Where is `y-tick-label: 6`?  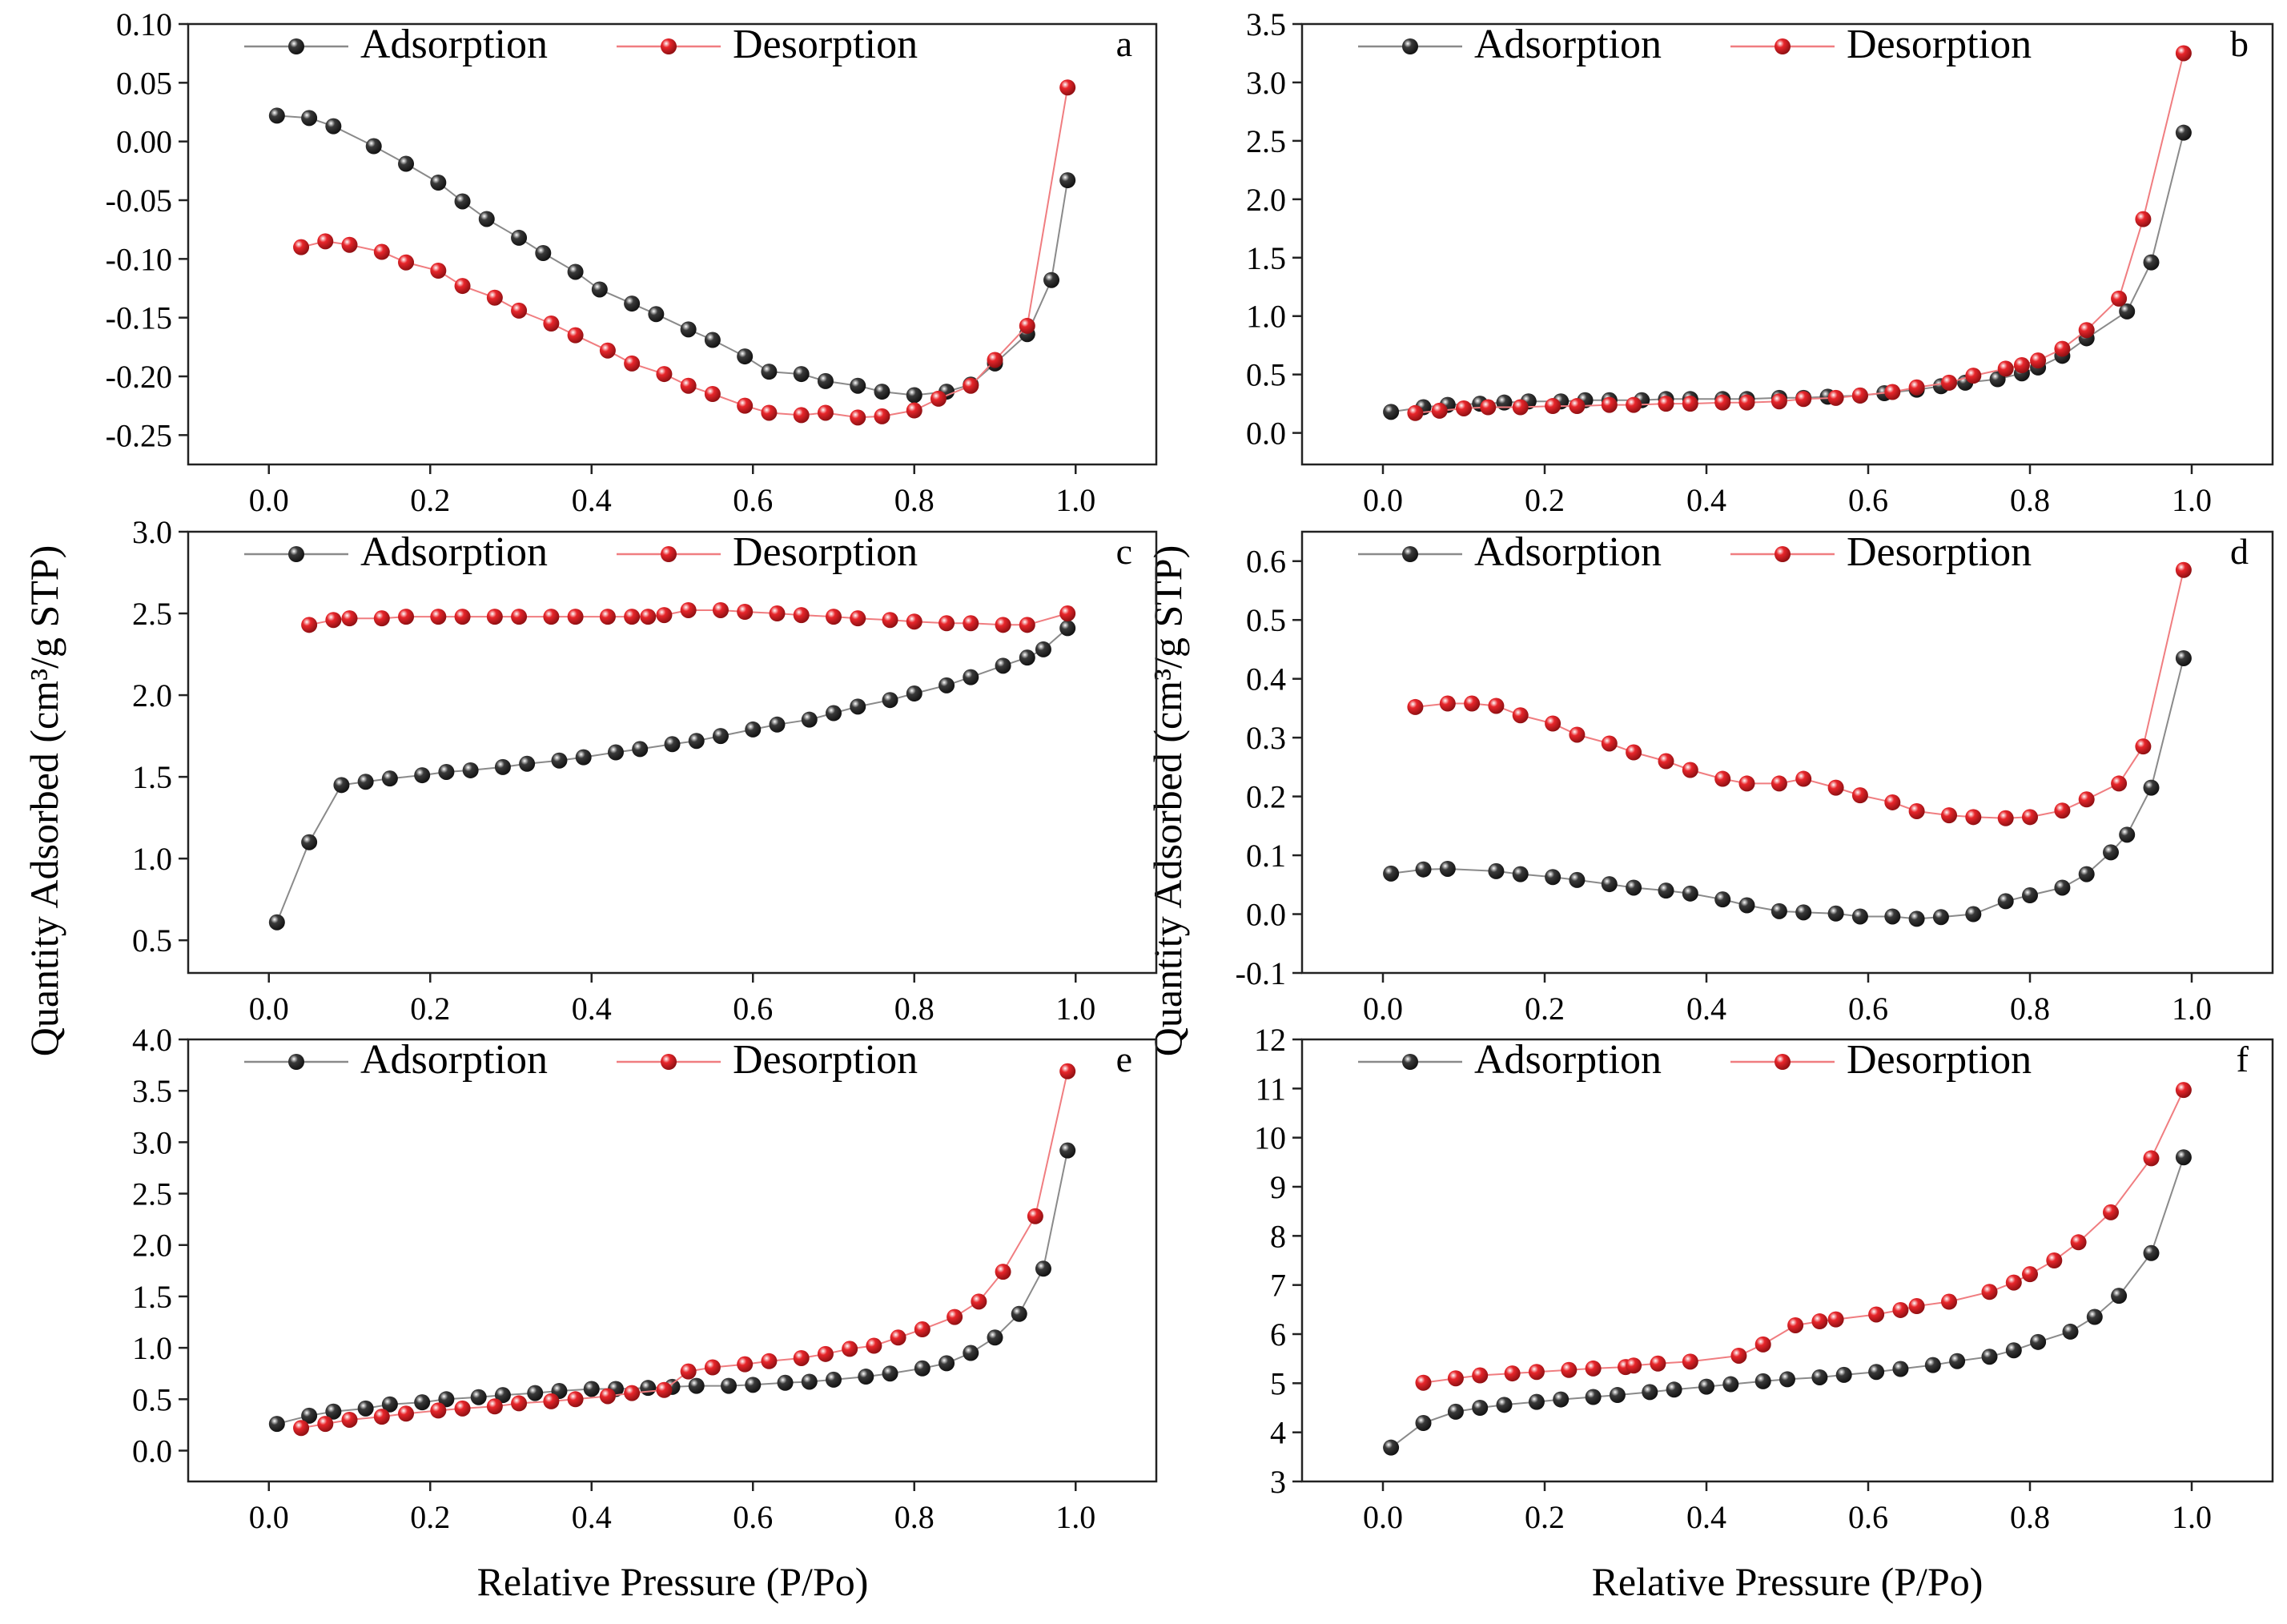 y-tick-label: 6 is located at coordinates (1278, 1334).